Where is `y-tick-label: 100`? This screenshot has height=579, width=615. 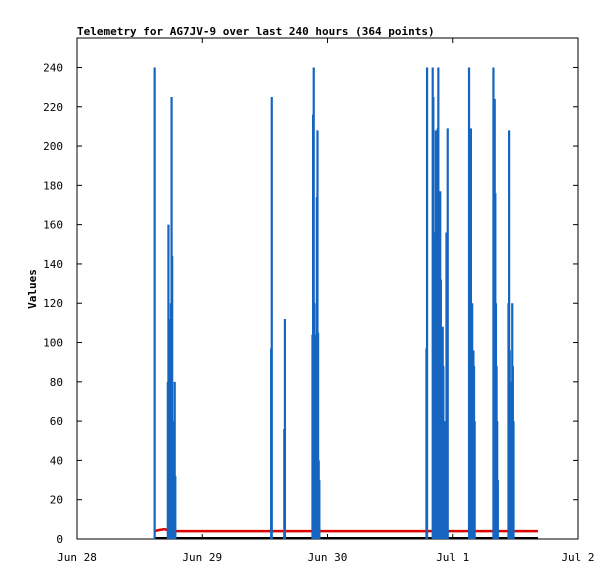
y-tick-label: 100 is located at coordinates (53, 343).